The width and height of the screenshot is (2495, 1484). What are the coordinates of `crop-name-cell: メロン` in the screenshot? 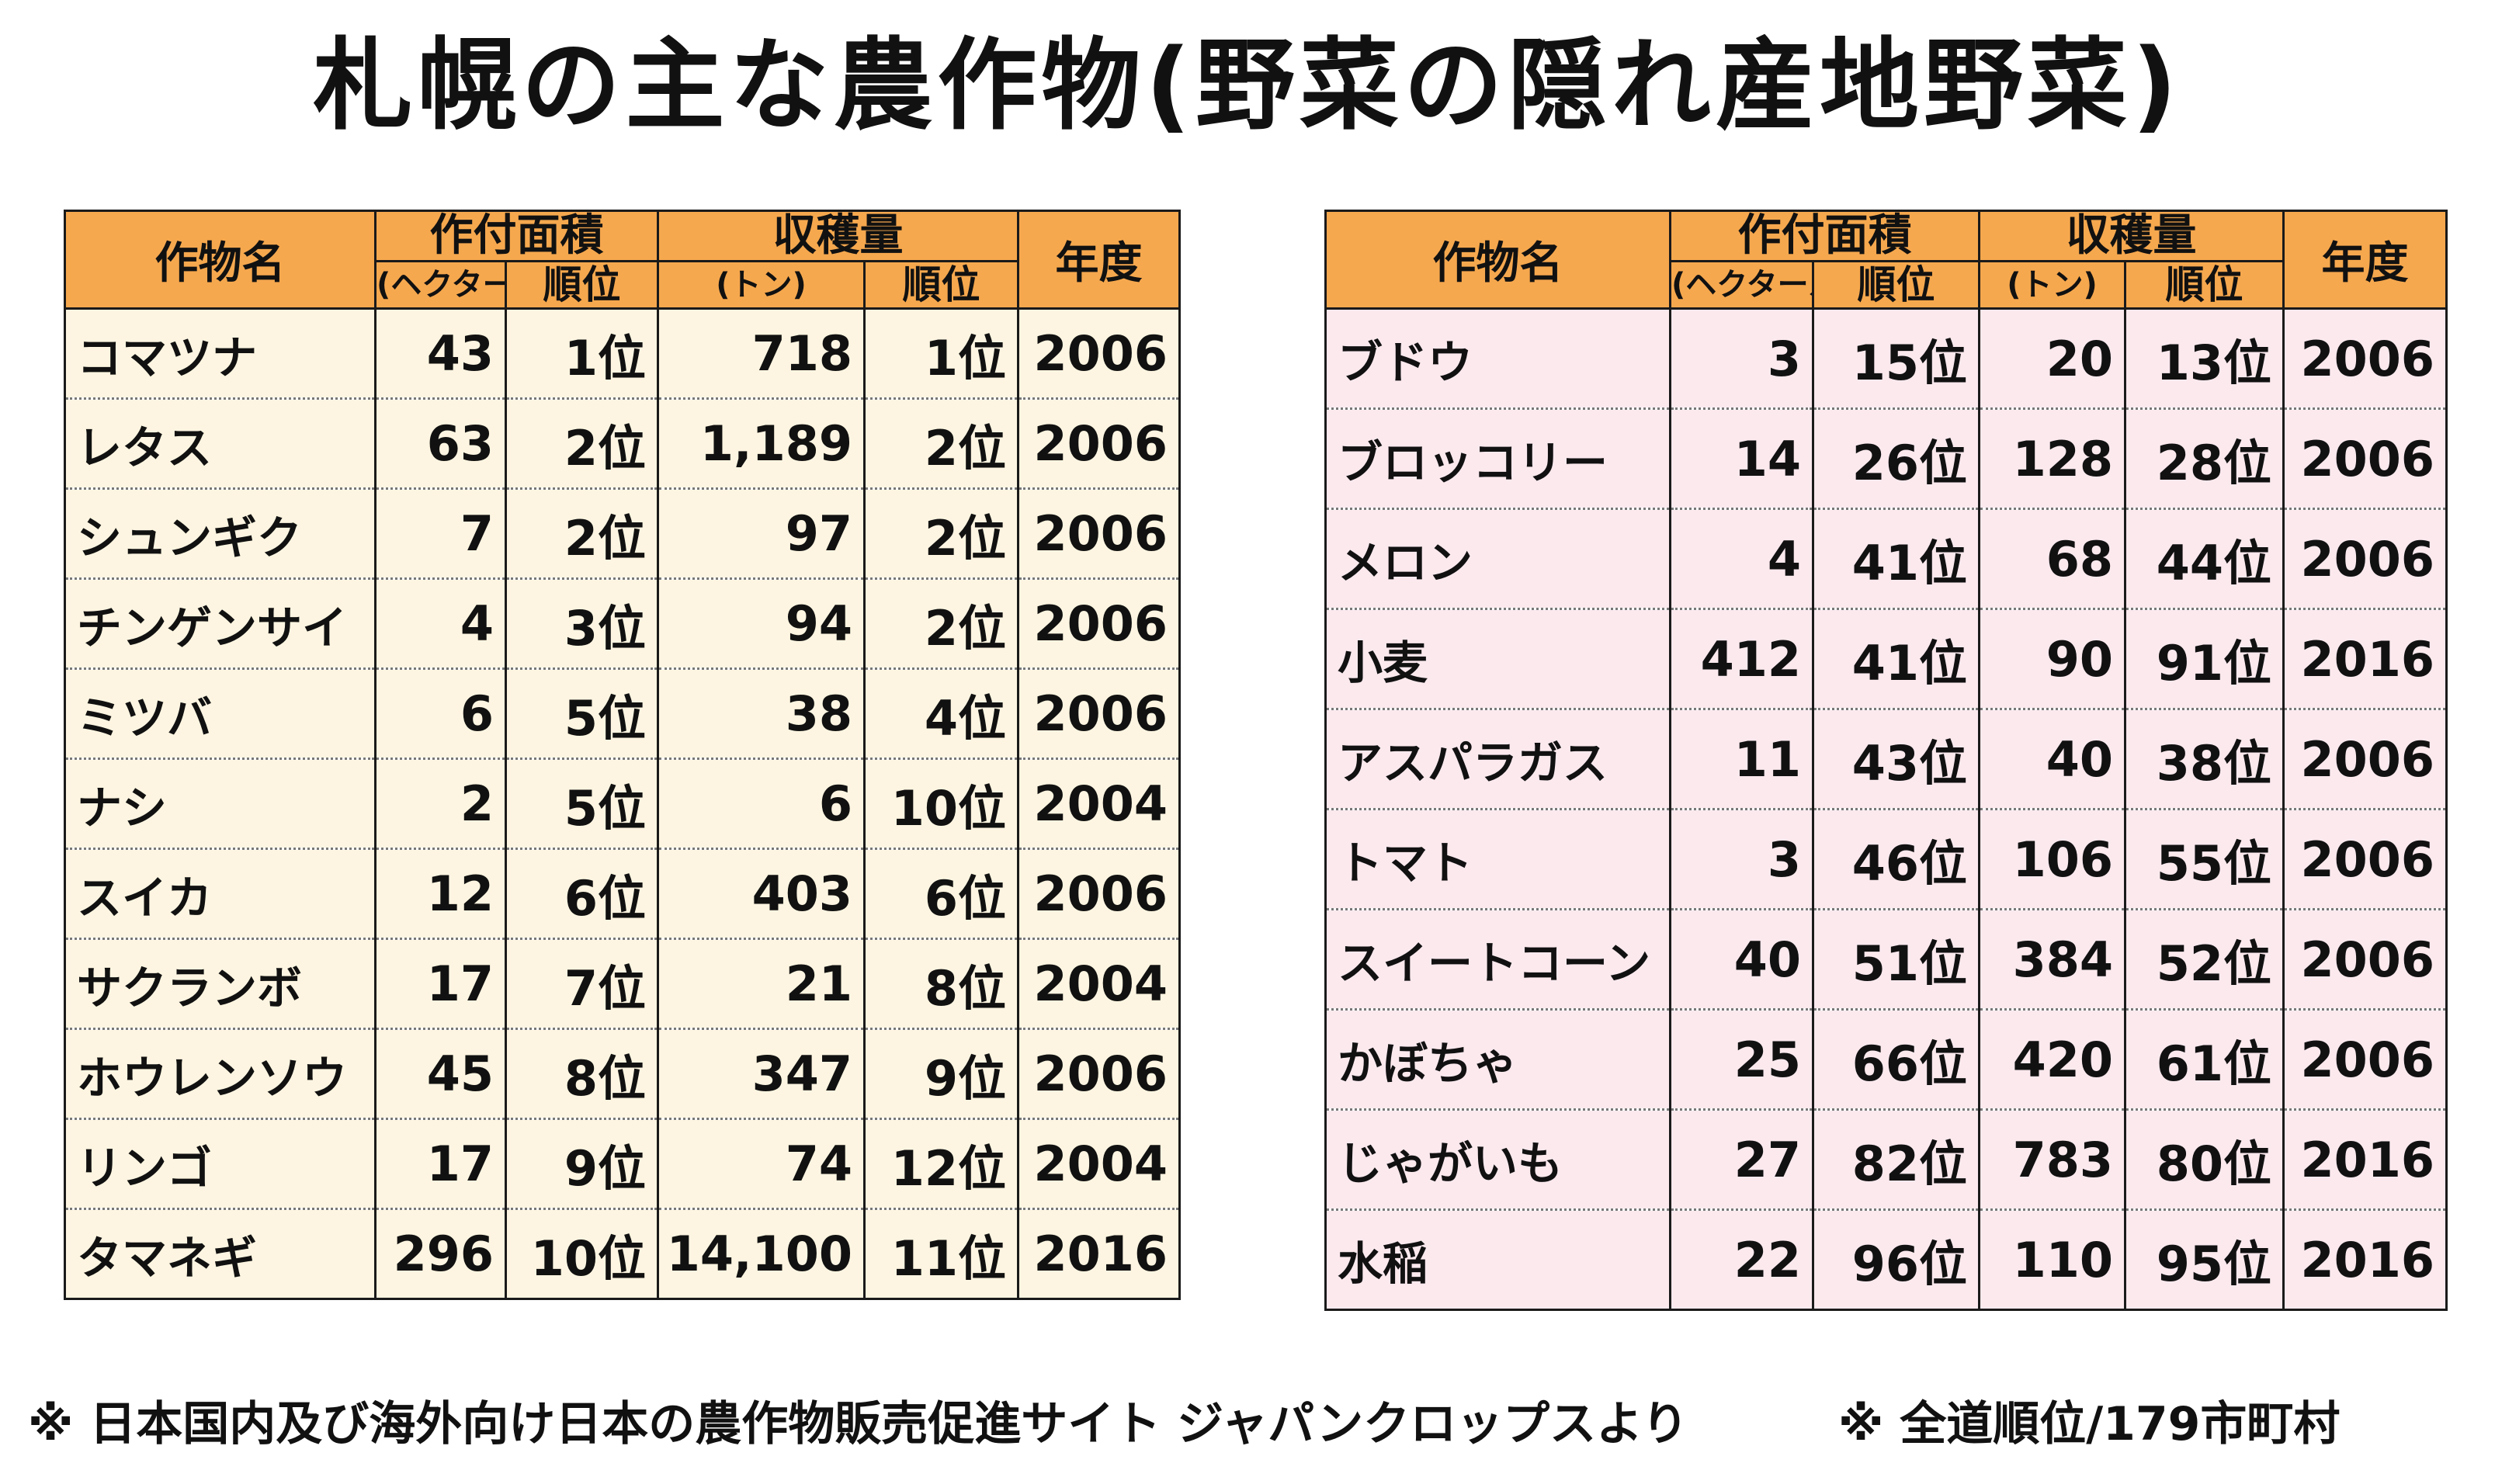 It's located at (1497, 559).